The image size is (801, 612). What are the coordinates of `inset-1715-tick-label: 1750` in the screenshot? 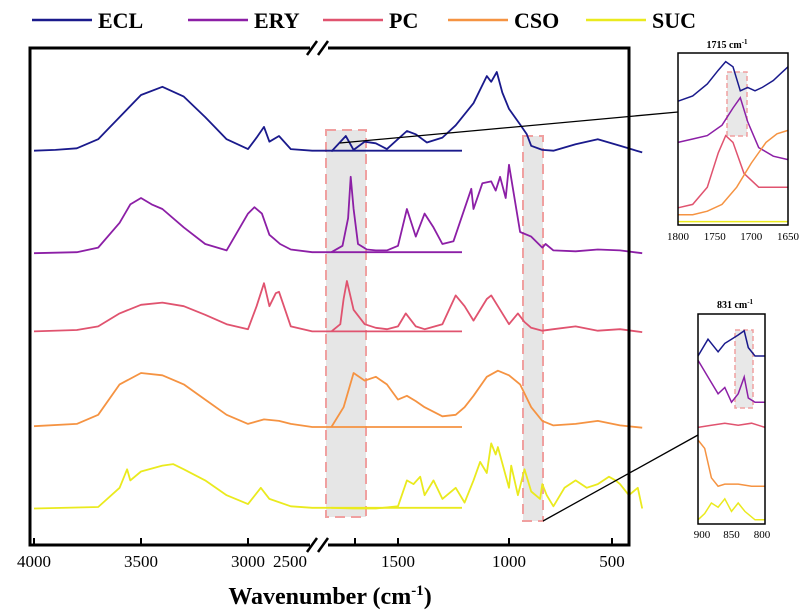 It's located at (715, 237).